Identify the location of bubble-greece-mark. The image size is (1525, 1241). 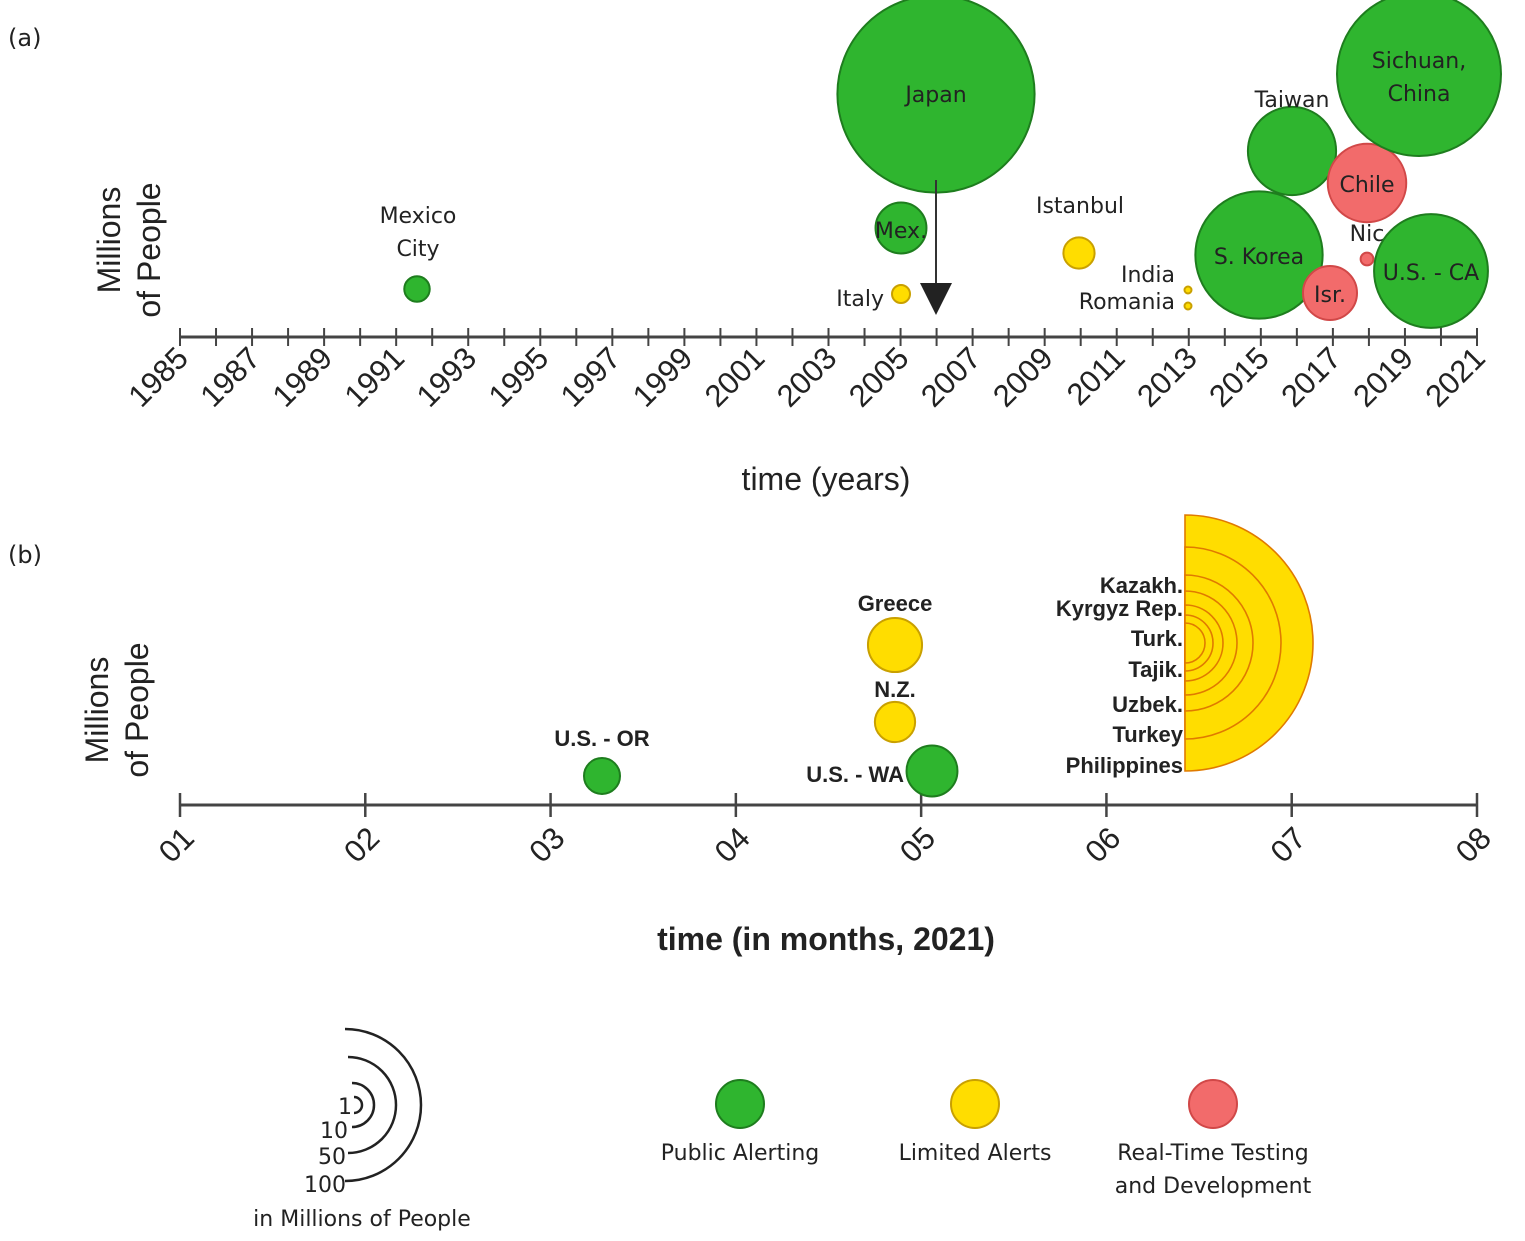
(895, 645).